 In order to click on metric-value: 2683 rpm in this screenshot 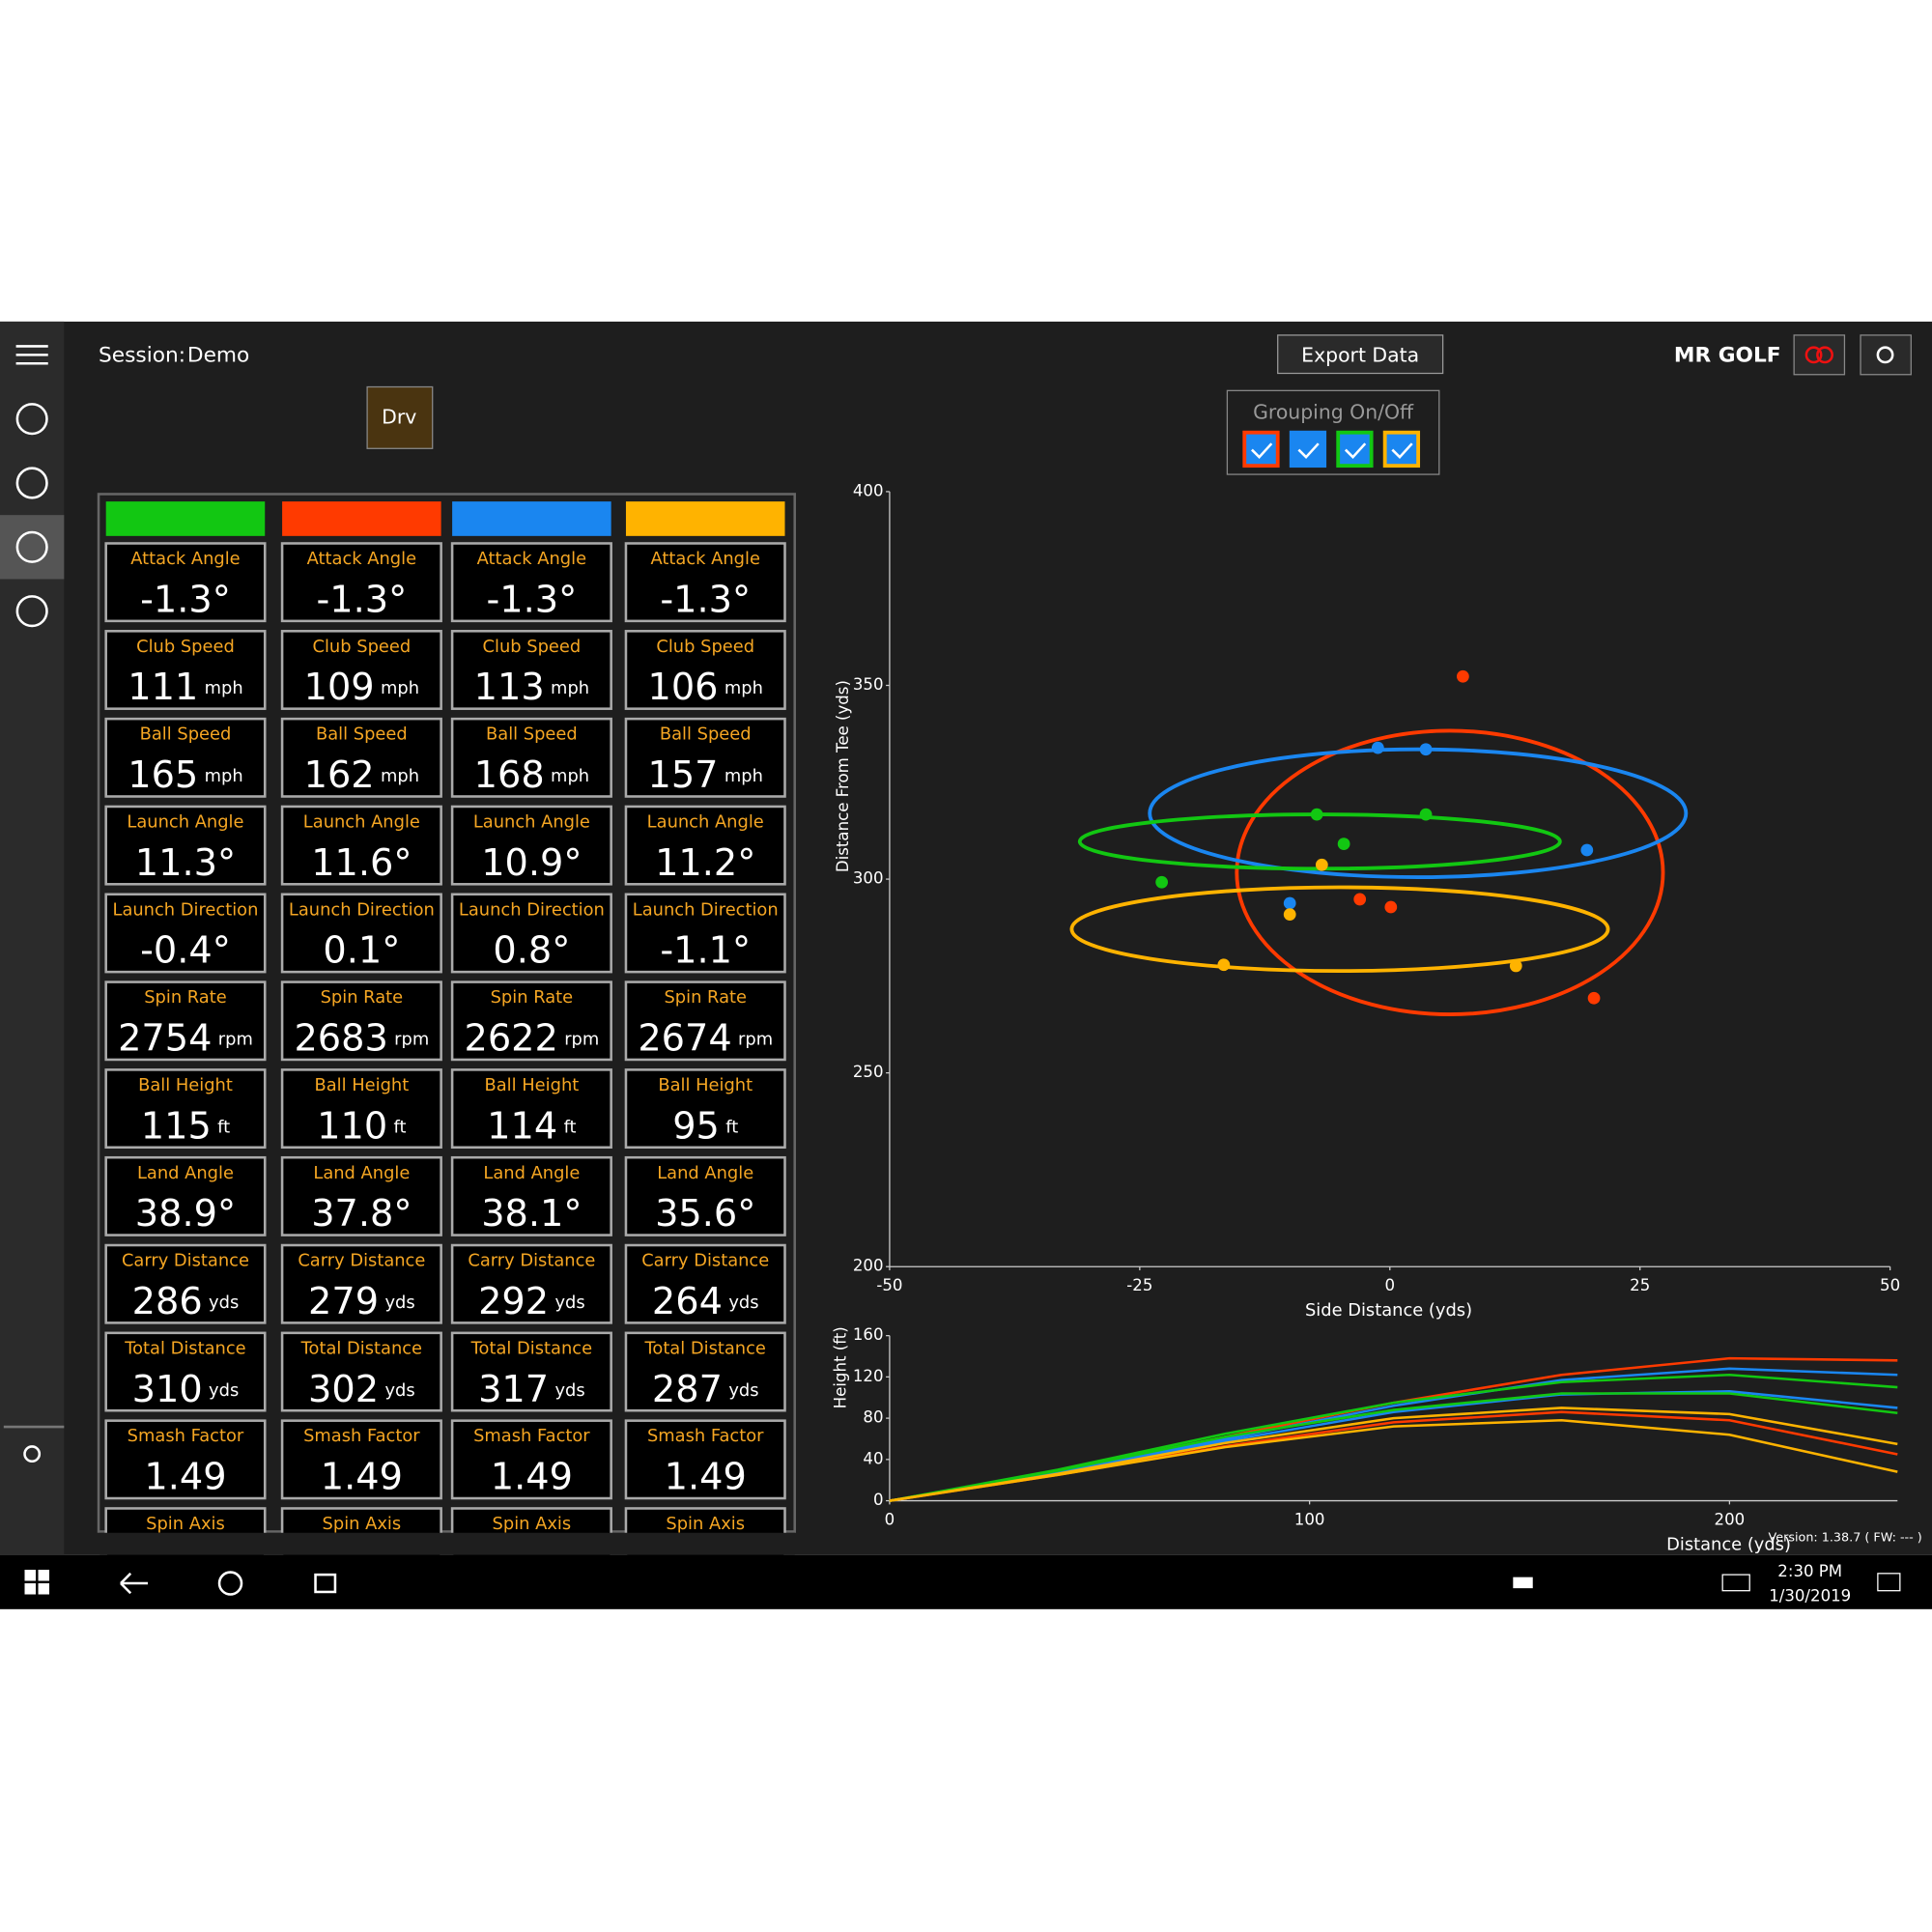, I will do `click(361, 1038)`.